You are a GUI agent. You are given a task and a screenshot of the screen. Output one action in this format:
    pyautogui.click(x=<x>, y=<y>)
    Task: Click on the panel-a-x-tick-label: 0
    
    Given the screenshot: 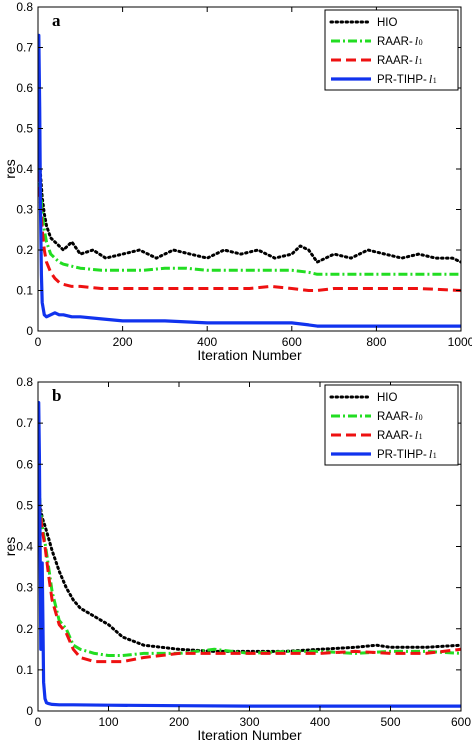 What is the action you would take?
    pyautogui.click(x=38, y=342)
    